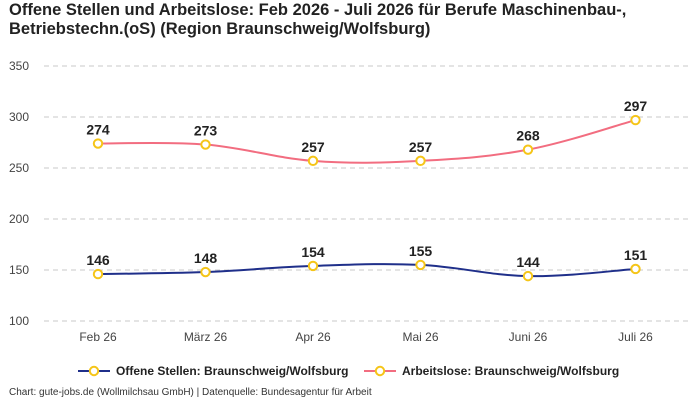  What do you see at coordinates (636, 255) in the screenshot?
I see `data-label: 151` at bounding box center [636, 255].